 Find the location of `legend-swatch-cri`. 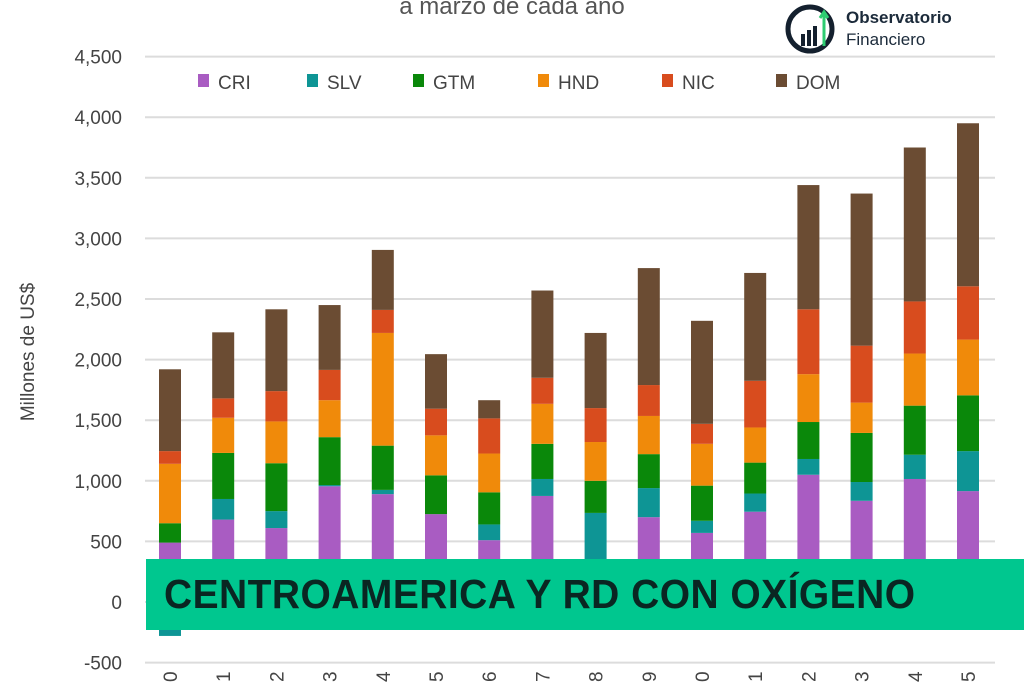

legend-swatch-cri is located at coordinates (203, 80).